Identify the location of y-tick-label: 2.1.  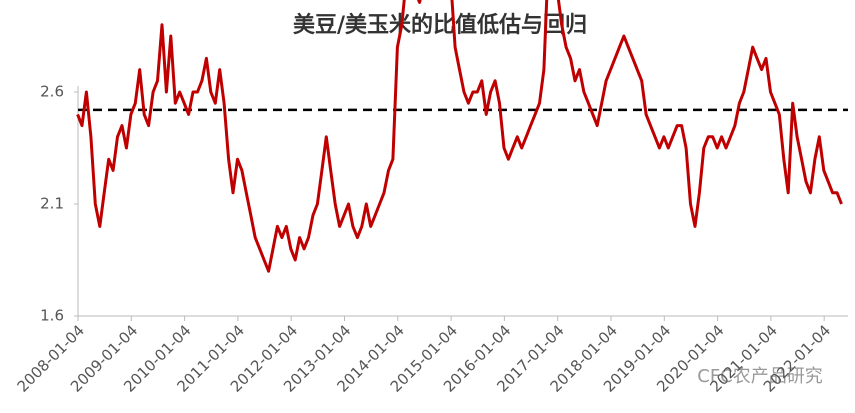
(52, 204).